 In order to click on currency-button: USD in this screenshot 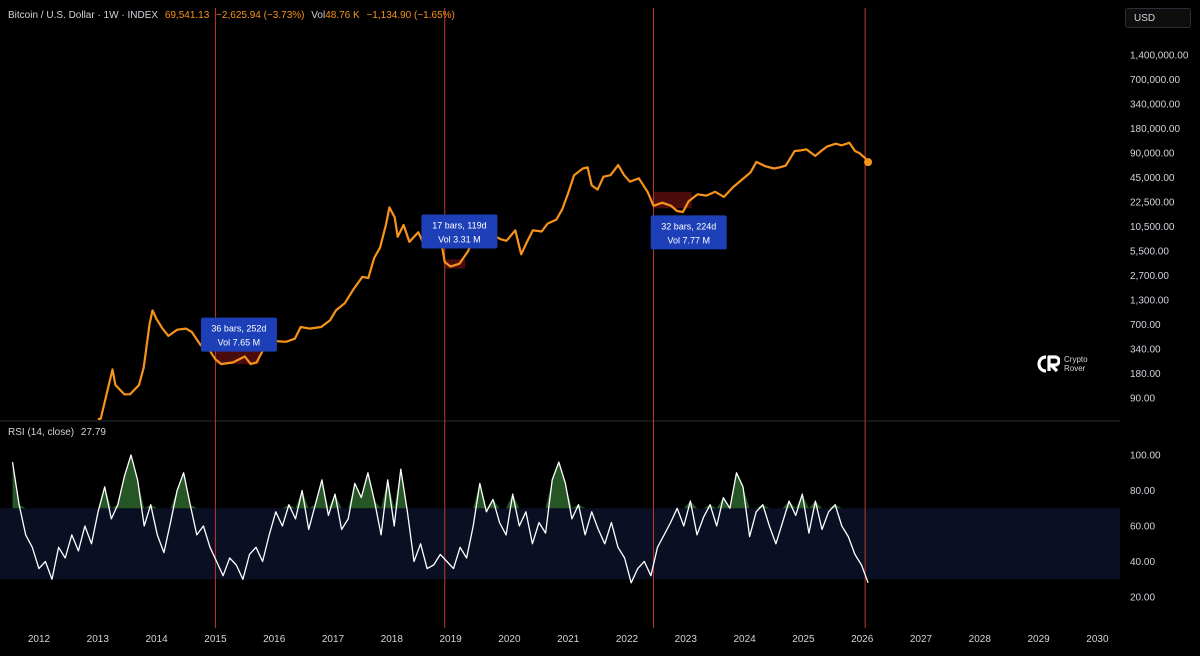, I will do `click(1158, 18)`.